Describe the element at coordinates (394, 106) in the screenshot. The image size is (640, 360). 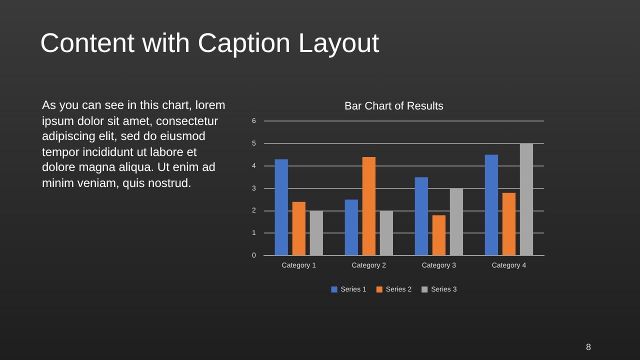
I see `chart-title: Bar Chart of Results` at that location.